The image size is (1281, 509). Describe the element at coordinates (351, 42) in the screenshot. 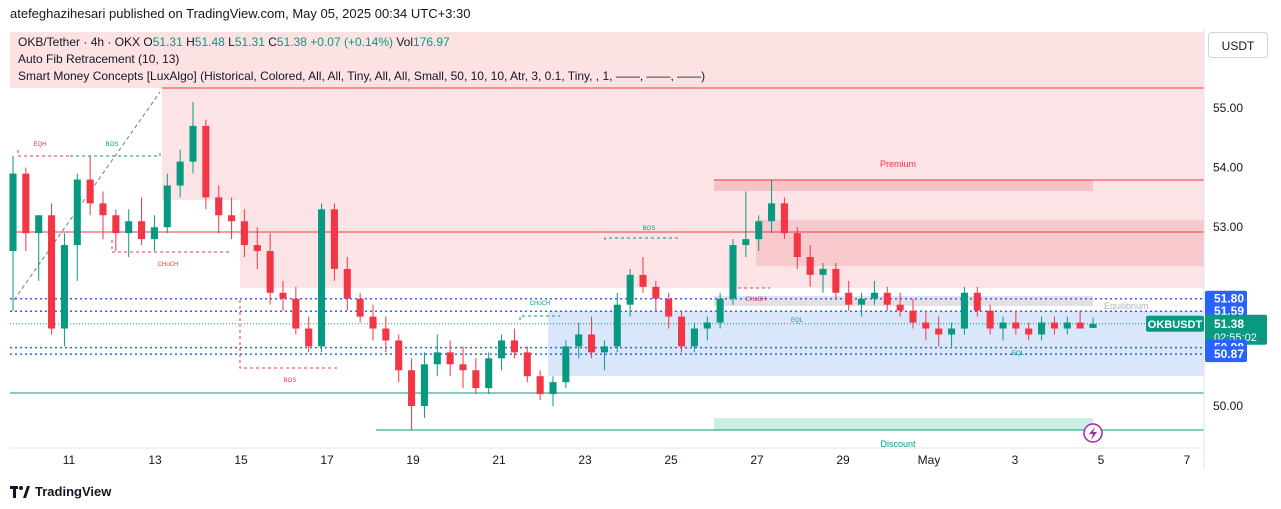

I see `change-value: +0.07 (+0.14%)` at that location.